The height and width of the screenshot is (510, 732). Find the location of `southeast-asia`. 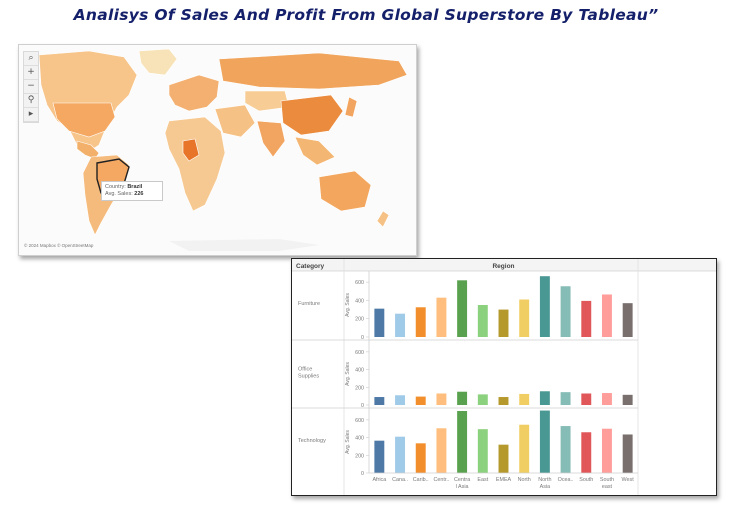

southeast-asia is located at coordinates (315, 151).